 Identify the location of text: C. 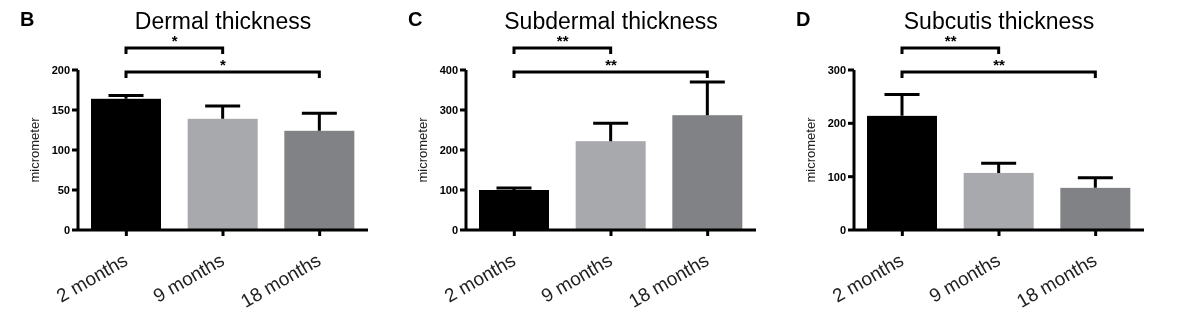
(415, 19).